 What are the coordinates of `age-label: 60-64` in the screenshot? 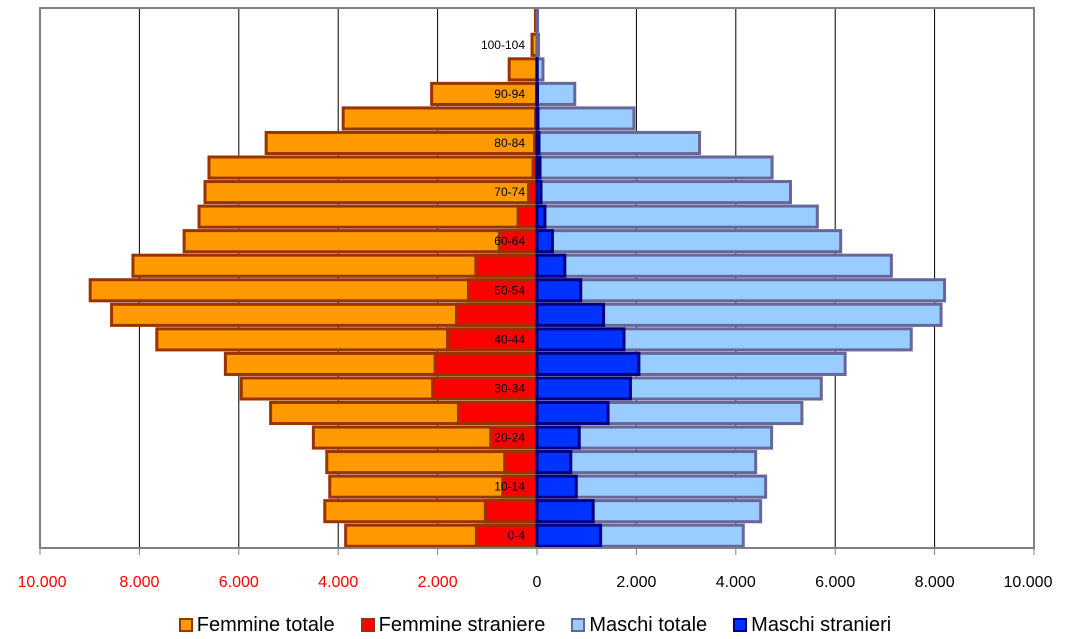 It's located at (509, 241).